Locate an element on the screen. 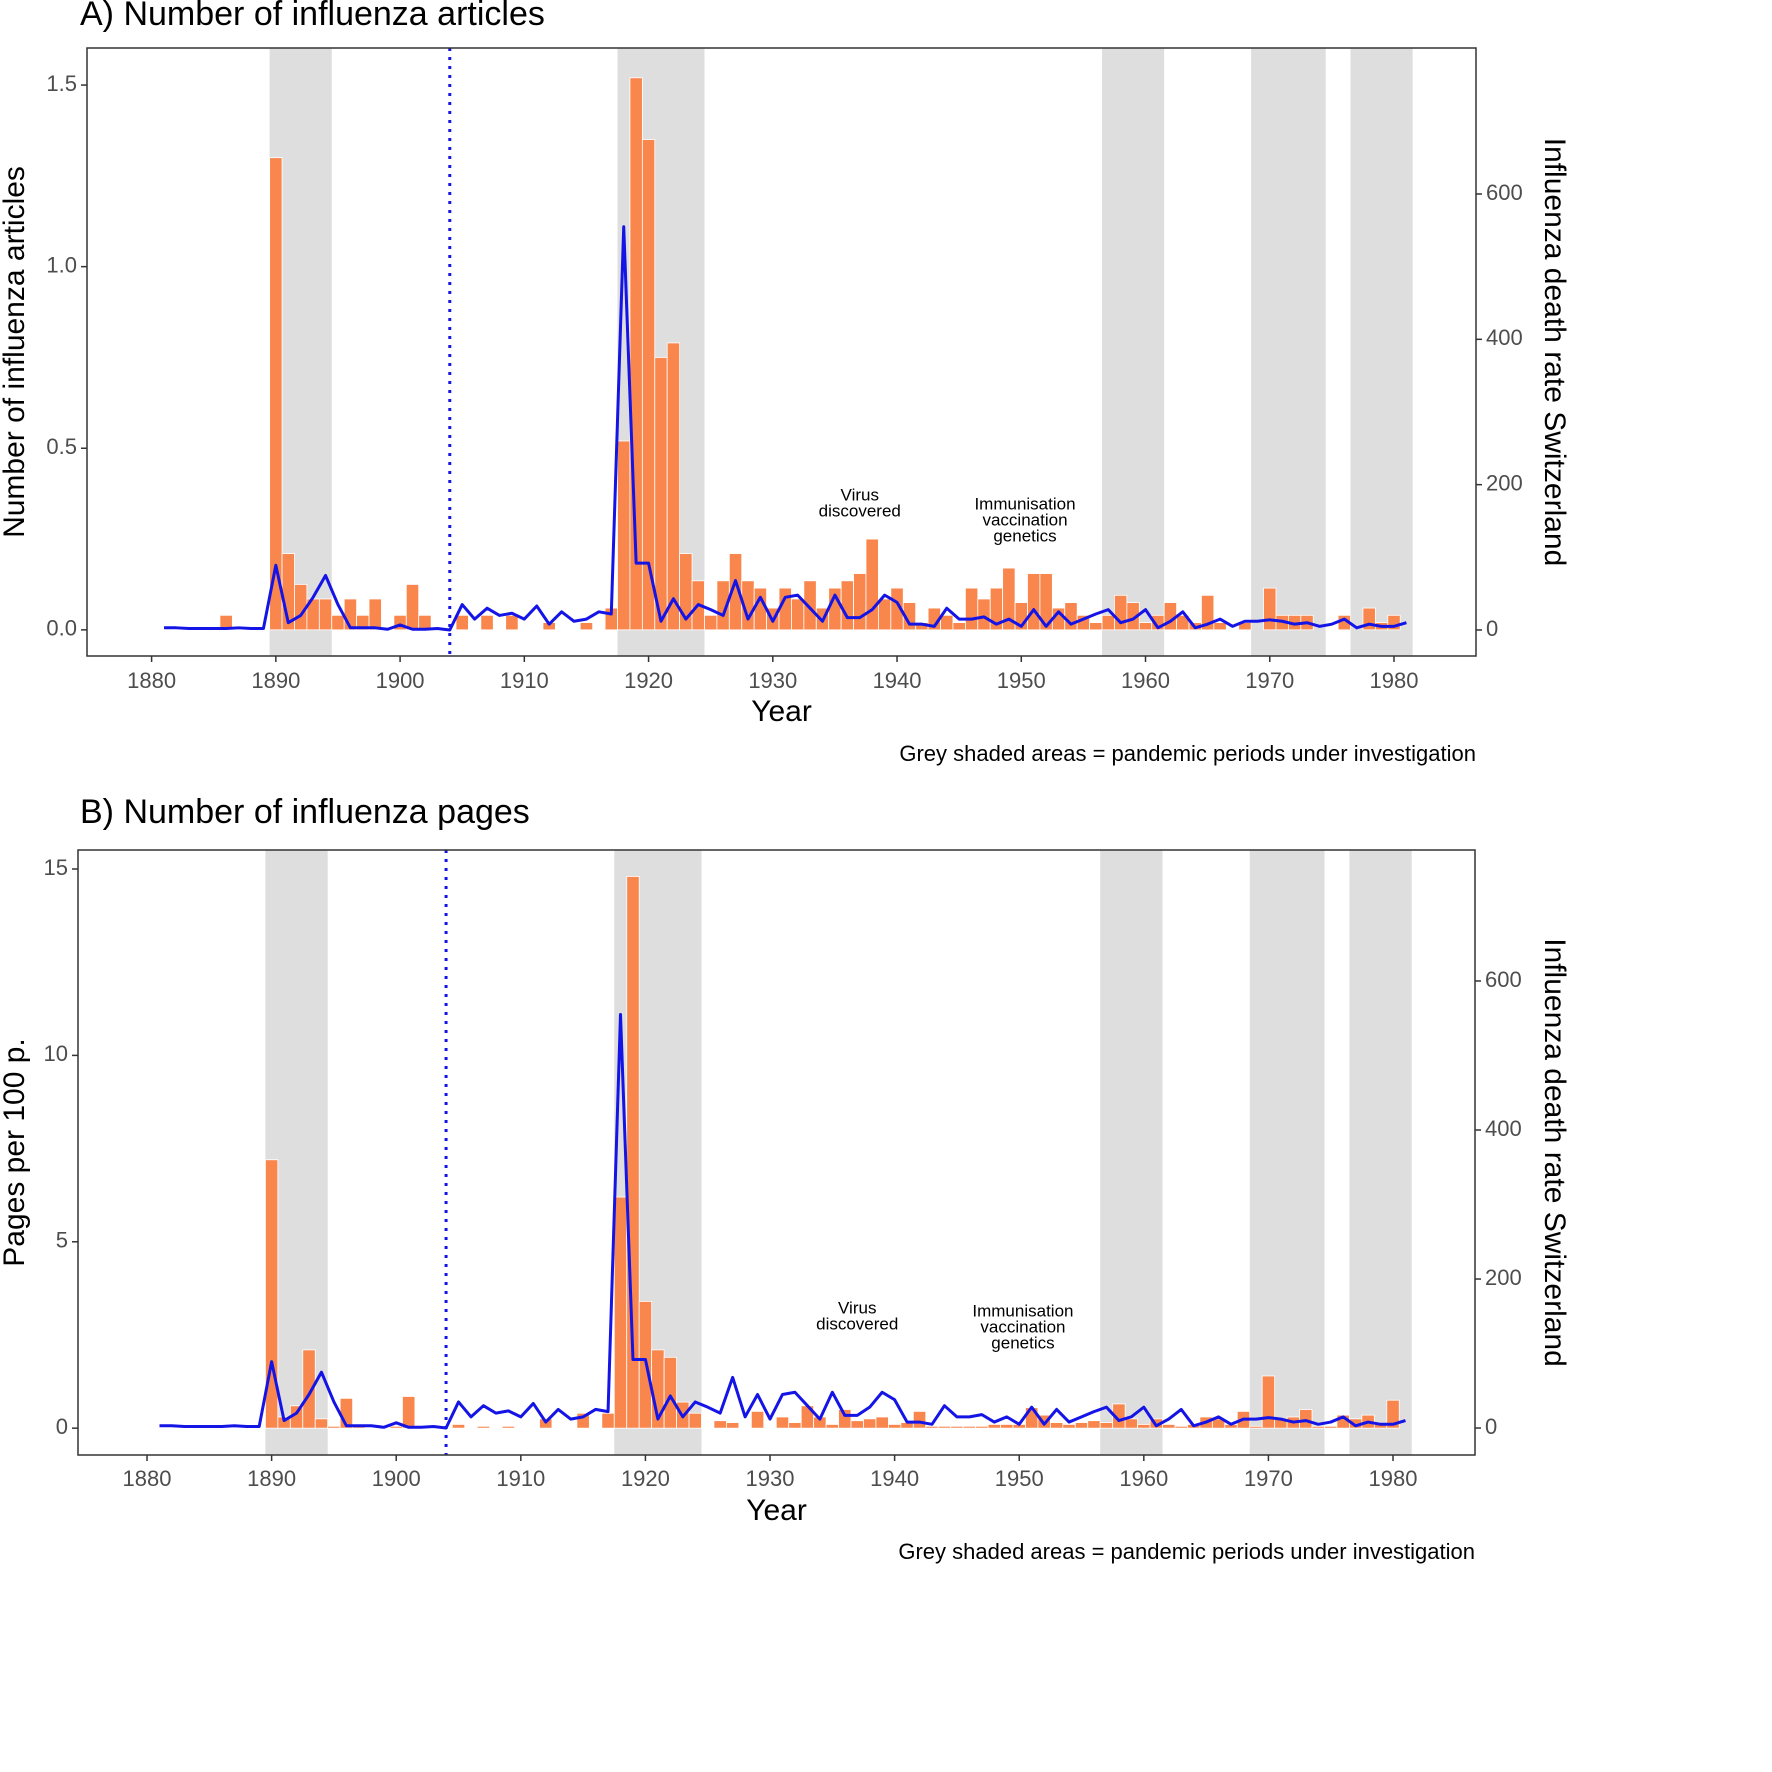 The image size is (1772, 1772). y-tick-label: 0 is located at coordinates (62, 1426).